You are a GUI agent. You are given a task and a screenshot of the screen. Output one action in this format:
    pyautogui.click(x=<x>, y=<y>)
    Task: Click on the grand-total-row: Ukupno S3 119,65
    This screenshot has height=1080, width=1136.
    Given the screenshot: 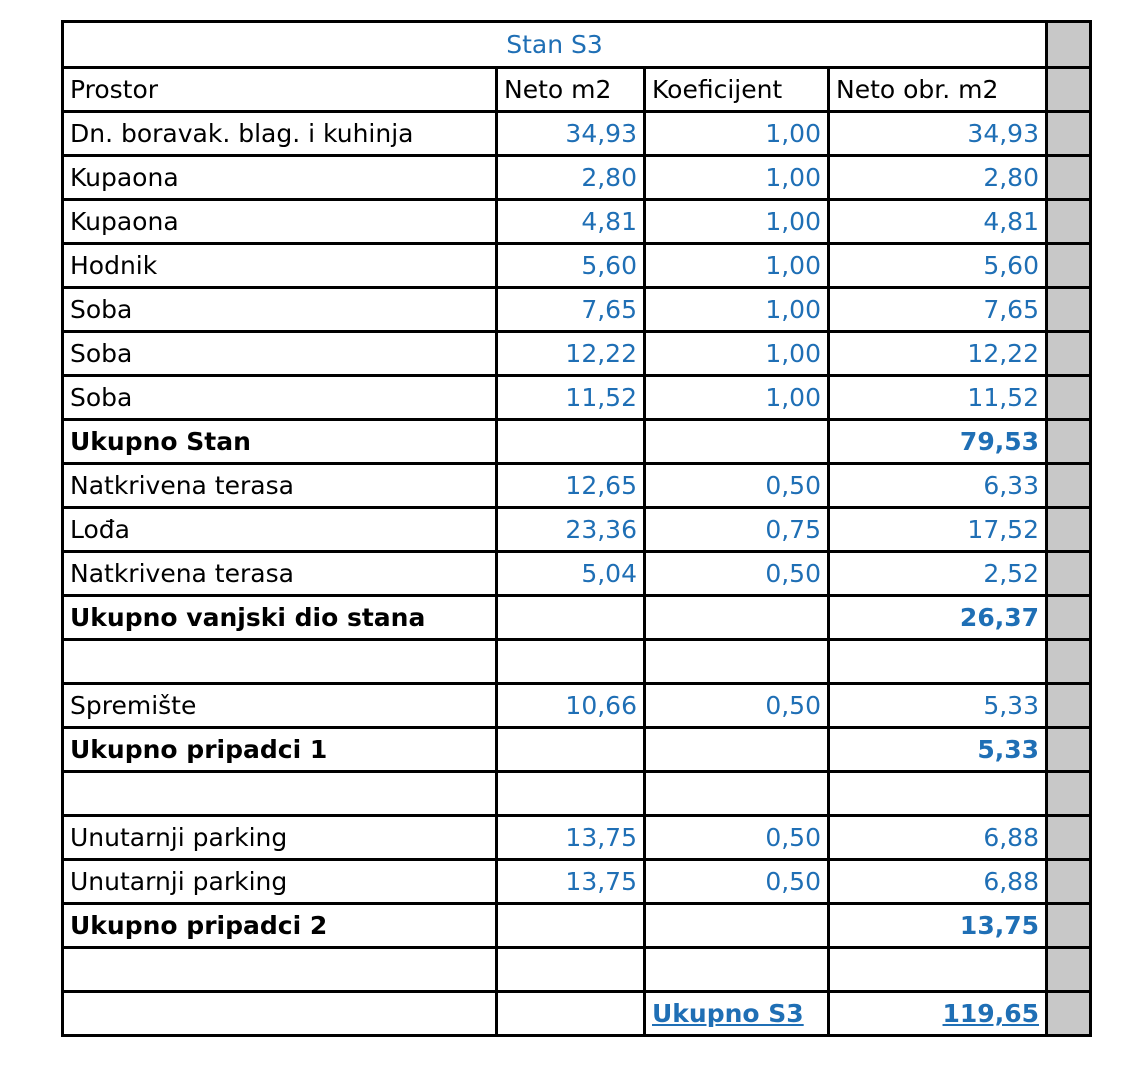 What is the action you would take?
    pyautogui.click(x=576, y=1013)
    